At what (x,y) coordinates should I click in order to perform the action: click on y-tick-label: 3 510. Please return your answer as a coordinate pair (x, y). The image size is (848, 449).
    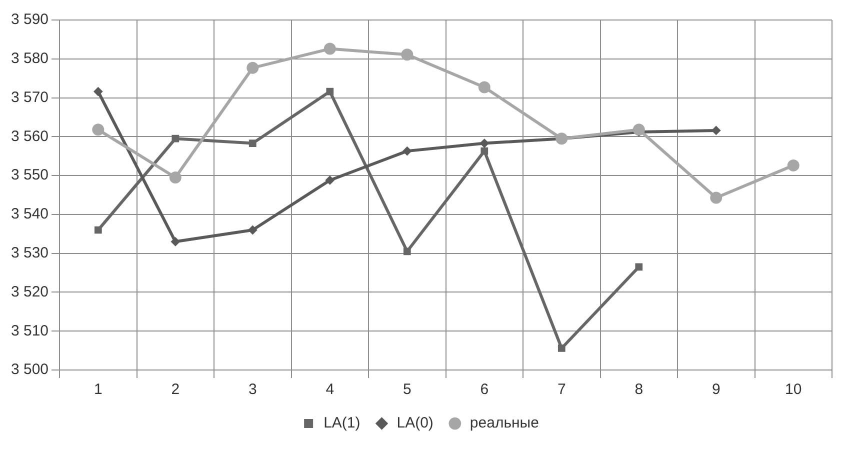
    Looking at the image, I should click on (29, 331).